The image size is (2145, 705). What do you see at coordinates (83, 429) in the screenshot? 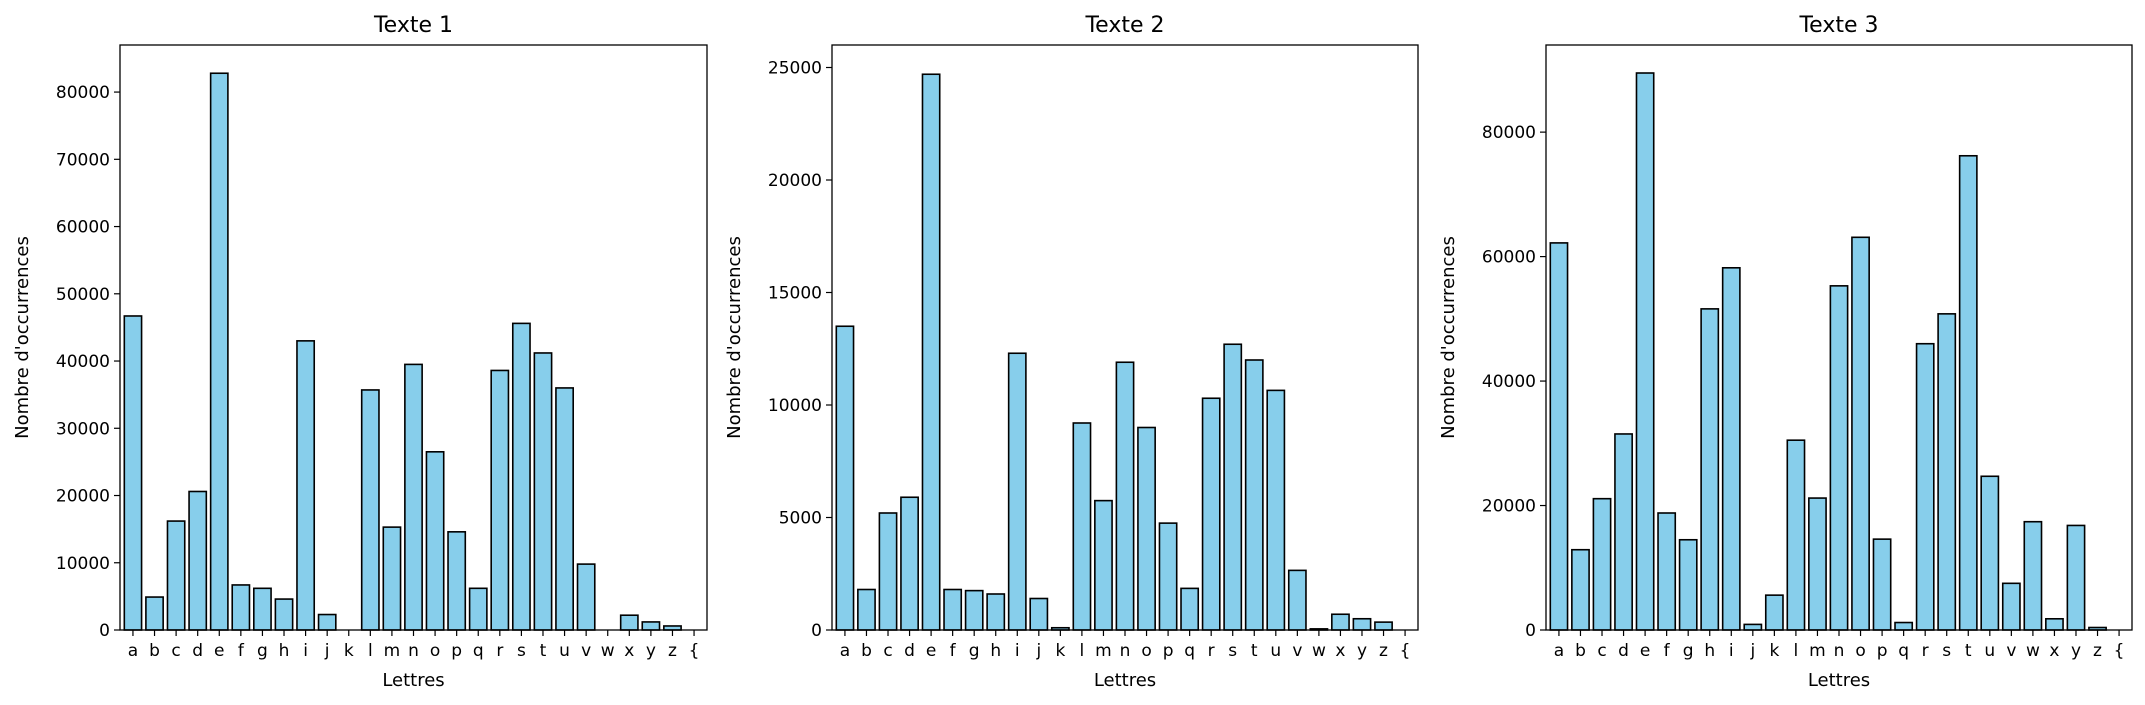
I see `y-tick-label: 30000` at bounding box center [83, 429].